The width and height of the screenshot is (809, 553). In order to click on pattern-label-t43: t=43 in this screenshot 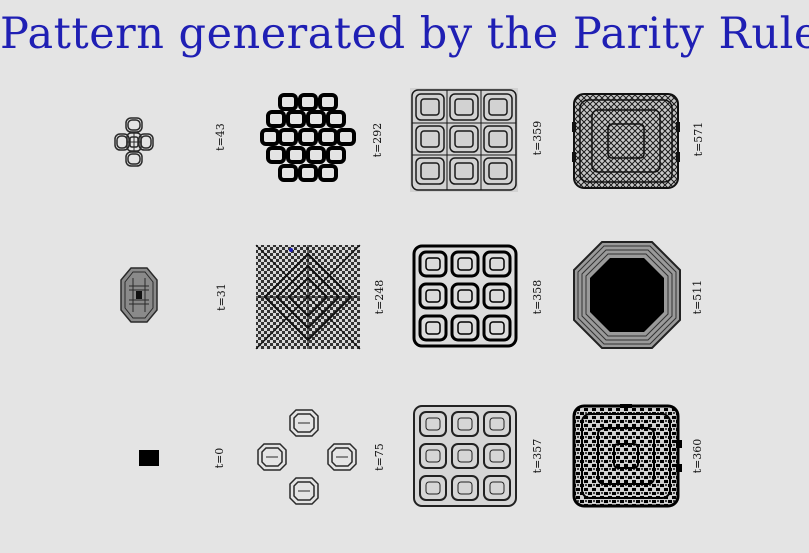, I will do `click(220, 137)`.